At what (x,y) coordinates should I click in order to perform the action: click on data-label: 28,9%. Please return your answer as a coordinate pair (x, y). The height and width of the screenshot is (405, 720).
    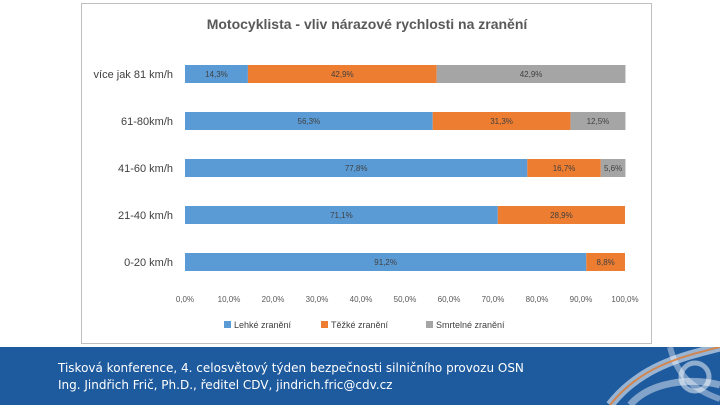
    Looking at the image, I should click on (561, 215).